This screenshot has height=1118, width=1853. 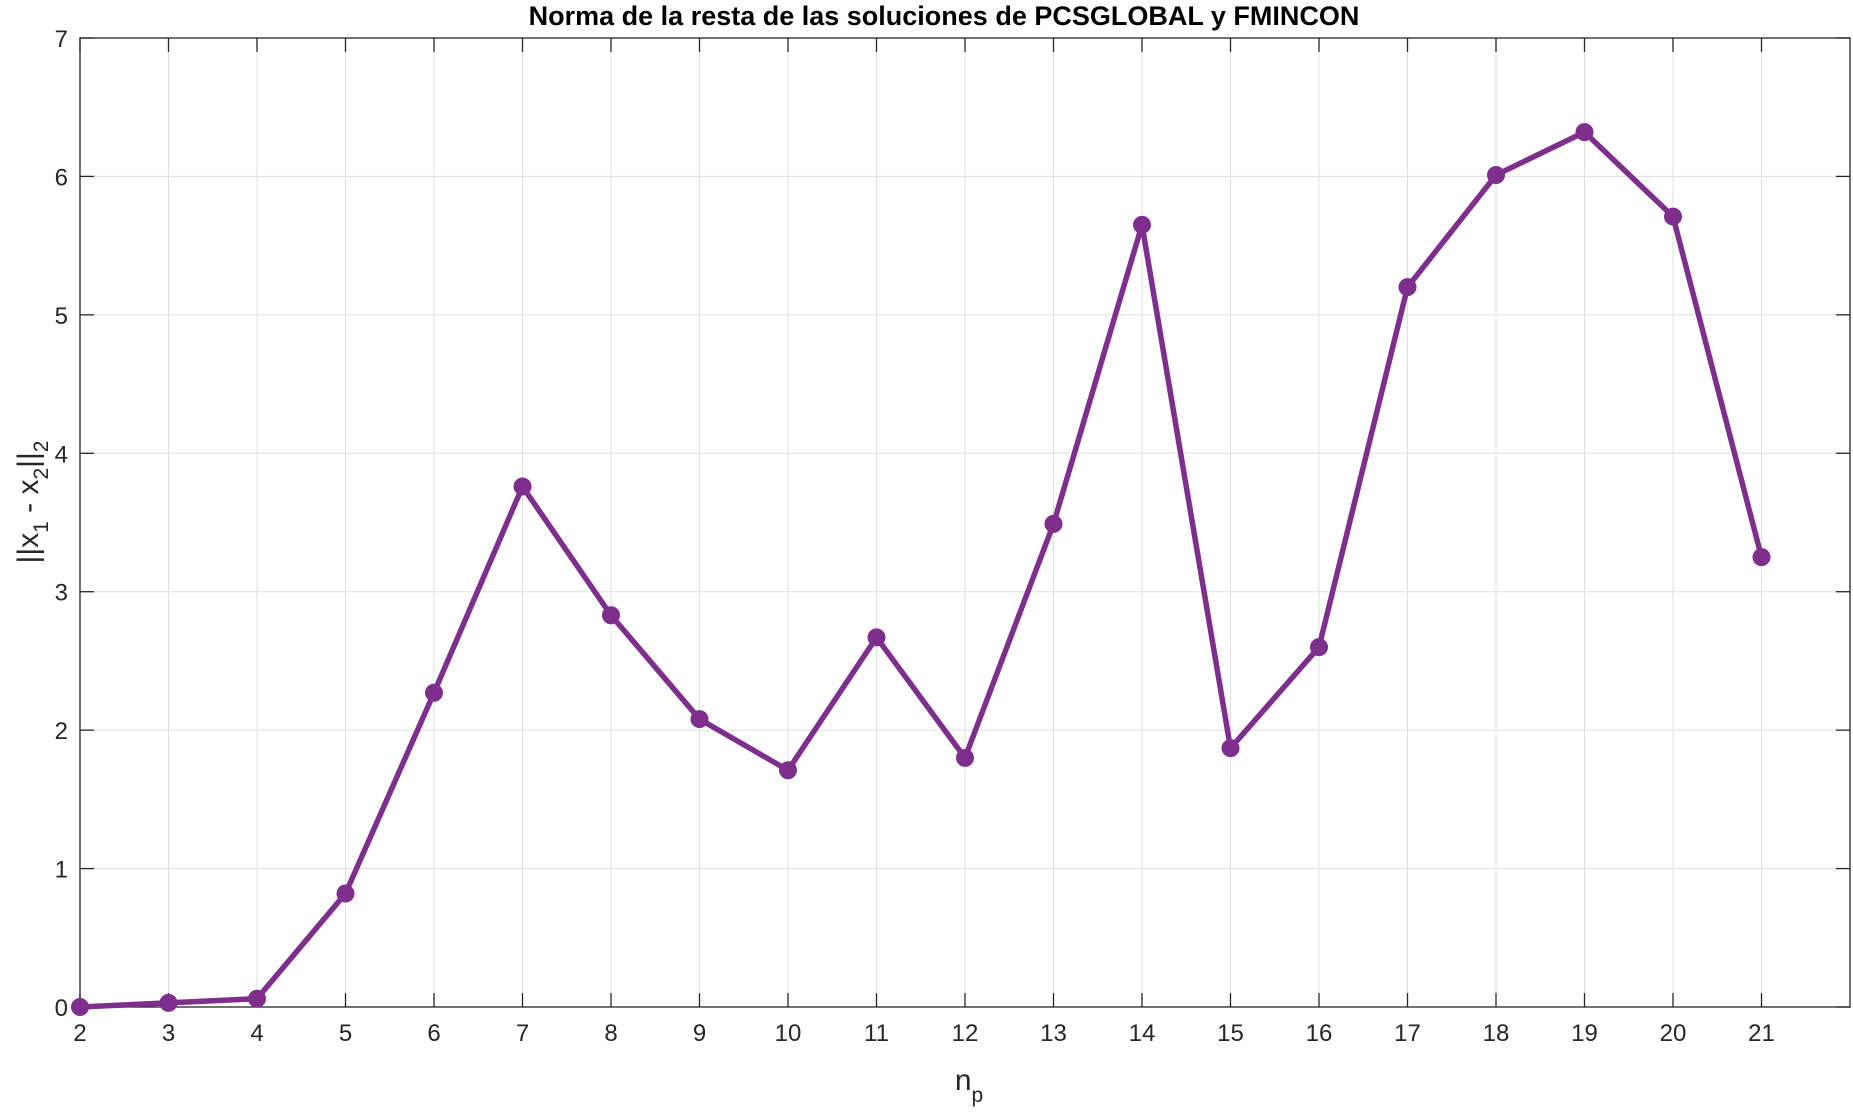 I want to click on x-tick-label: 2, so click(x=79, y=1033).